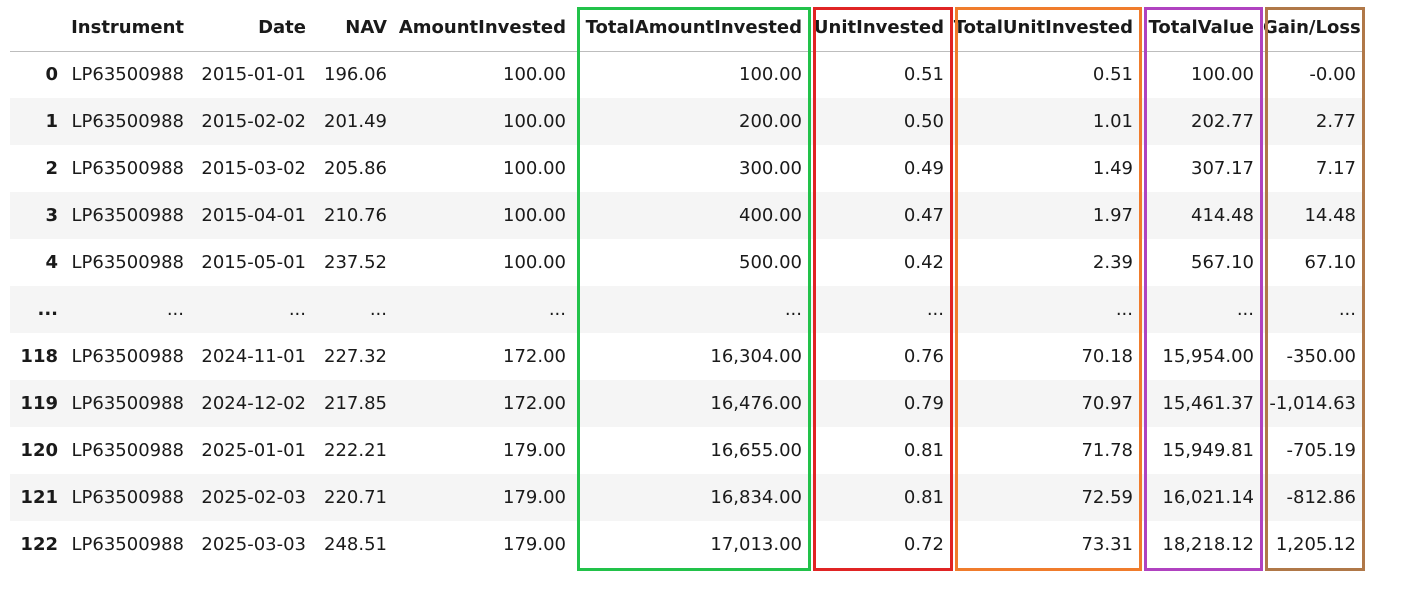 This screenshot has height=593, width=1405. I want to click on table-cell: -0.00, so click(1332, 75).